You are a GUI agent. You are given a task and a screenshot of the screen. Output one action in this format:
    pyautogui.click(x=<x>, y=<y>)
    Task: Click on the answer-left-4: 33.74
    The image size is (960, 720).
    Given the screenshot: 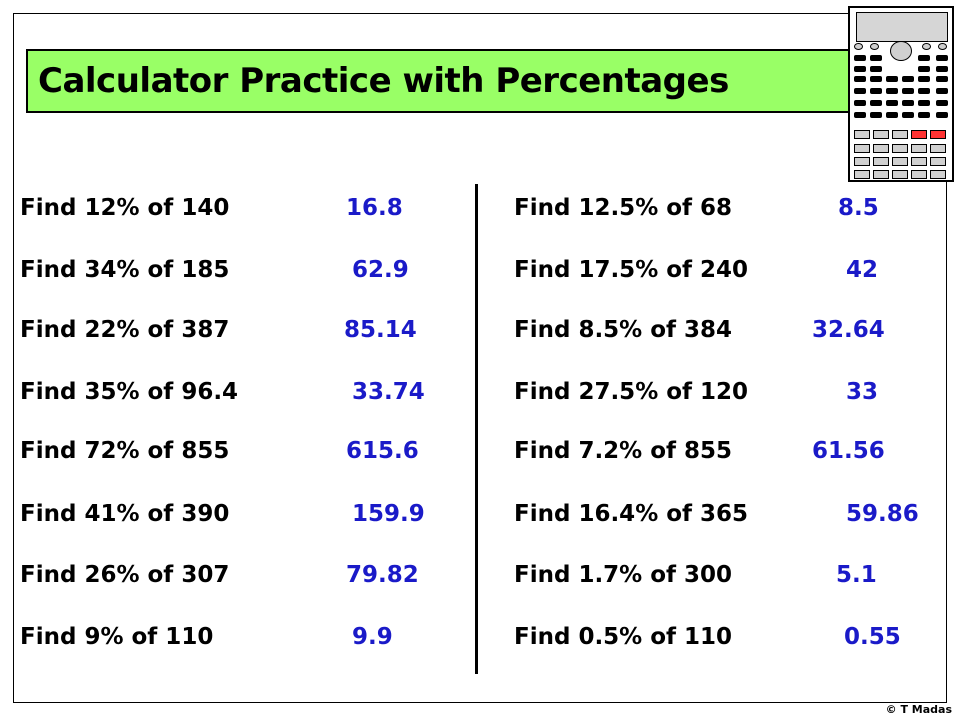 What is the action you would take?
    pyautogui.click(x=388, y=392)
    